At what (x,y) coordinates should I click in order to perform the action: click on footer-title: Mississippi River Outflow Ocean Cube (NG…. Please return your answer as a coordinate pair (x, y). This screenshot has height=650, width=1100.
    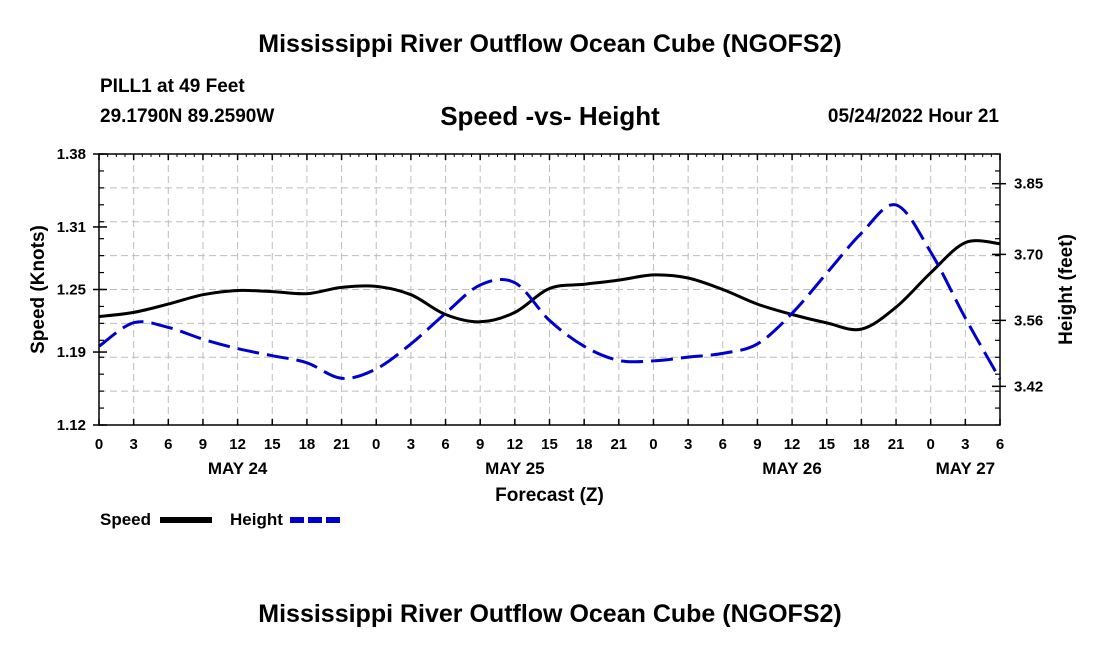
    Looking at the image, I should click on (550, 614).